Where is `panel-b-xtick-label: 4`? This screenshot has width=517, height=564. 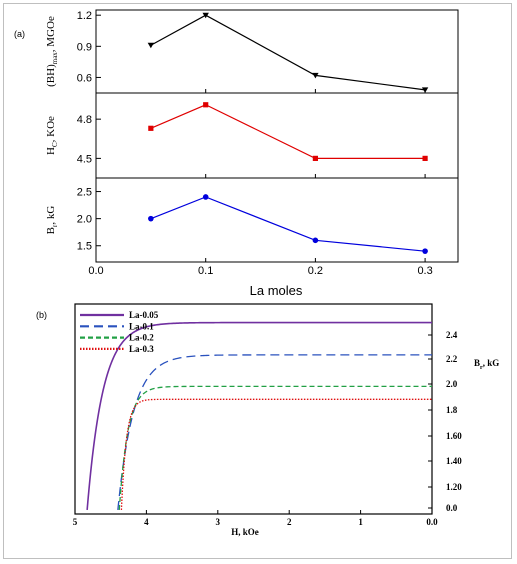 panel-b-xtick-label: 4 is located at coordinates (146, 522).